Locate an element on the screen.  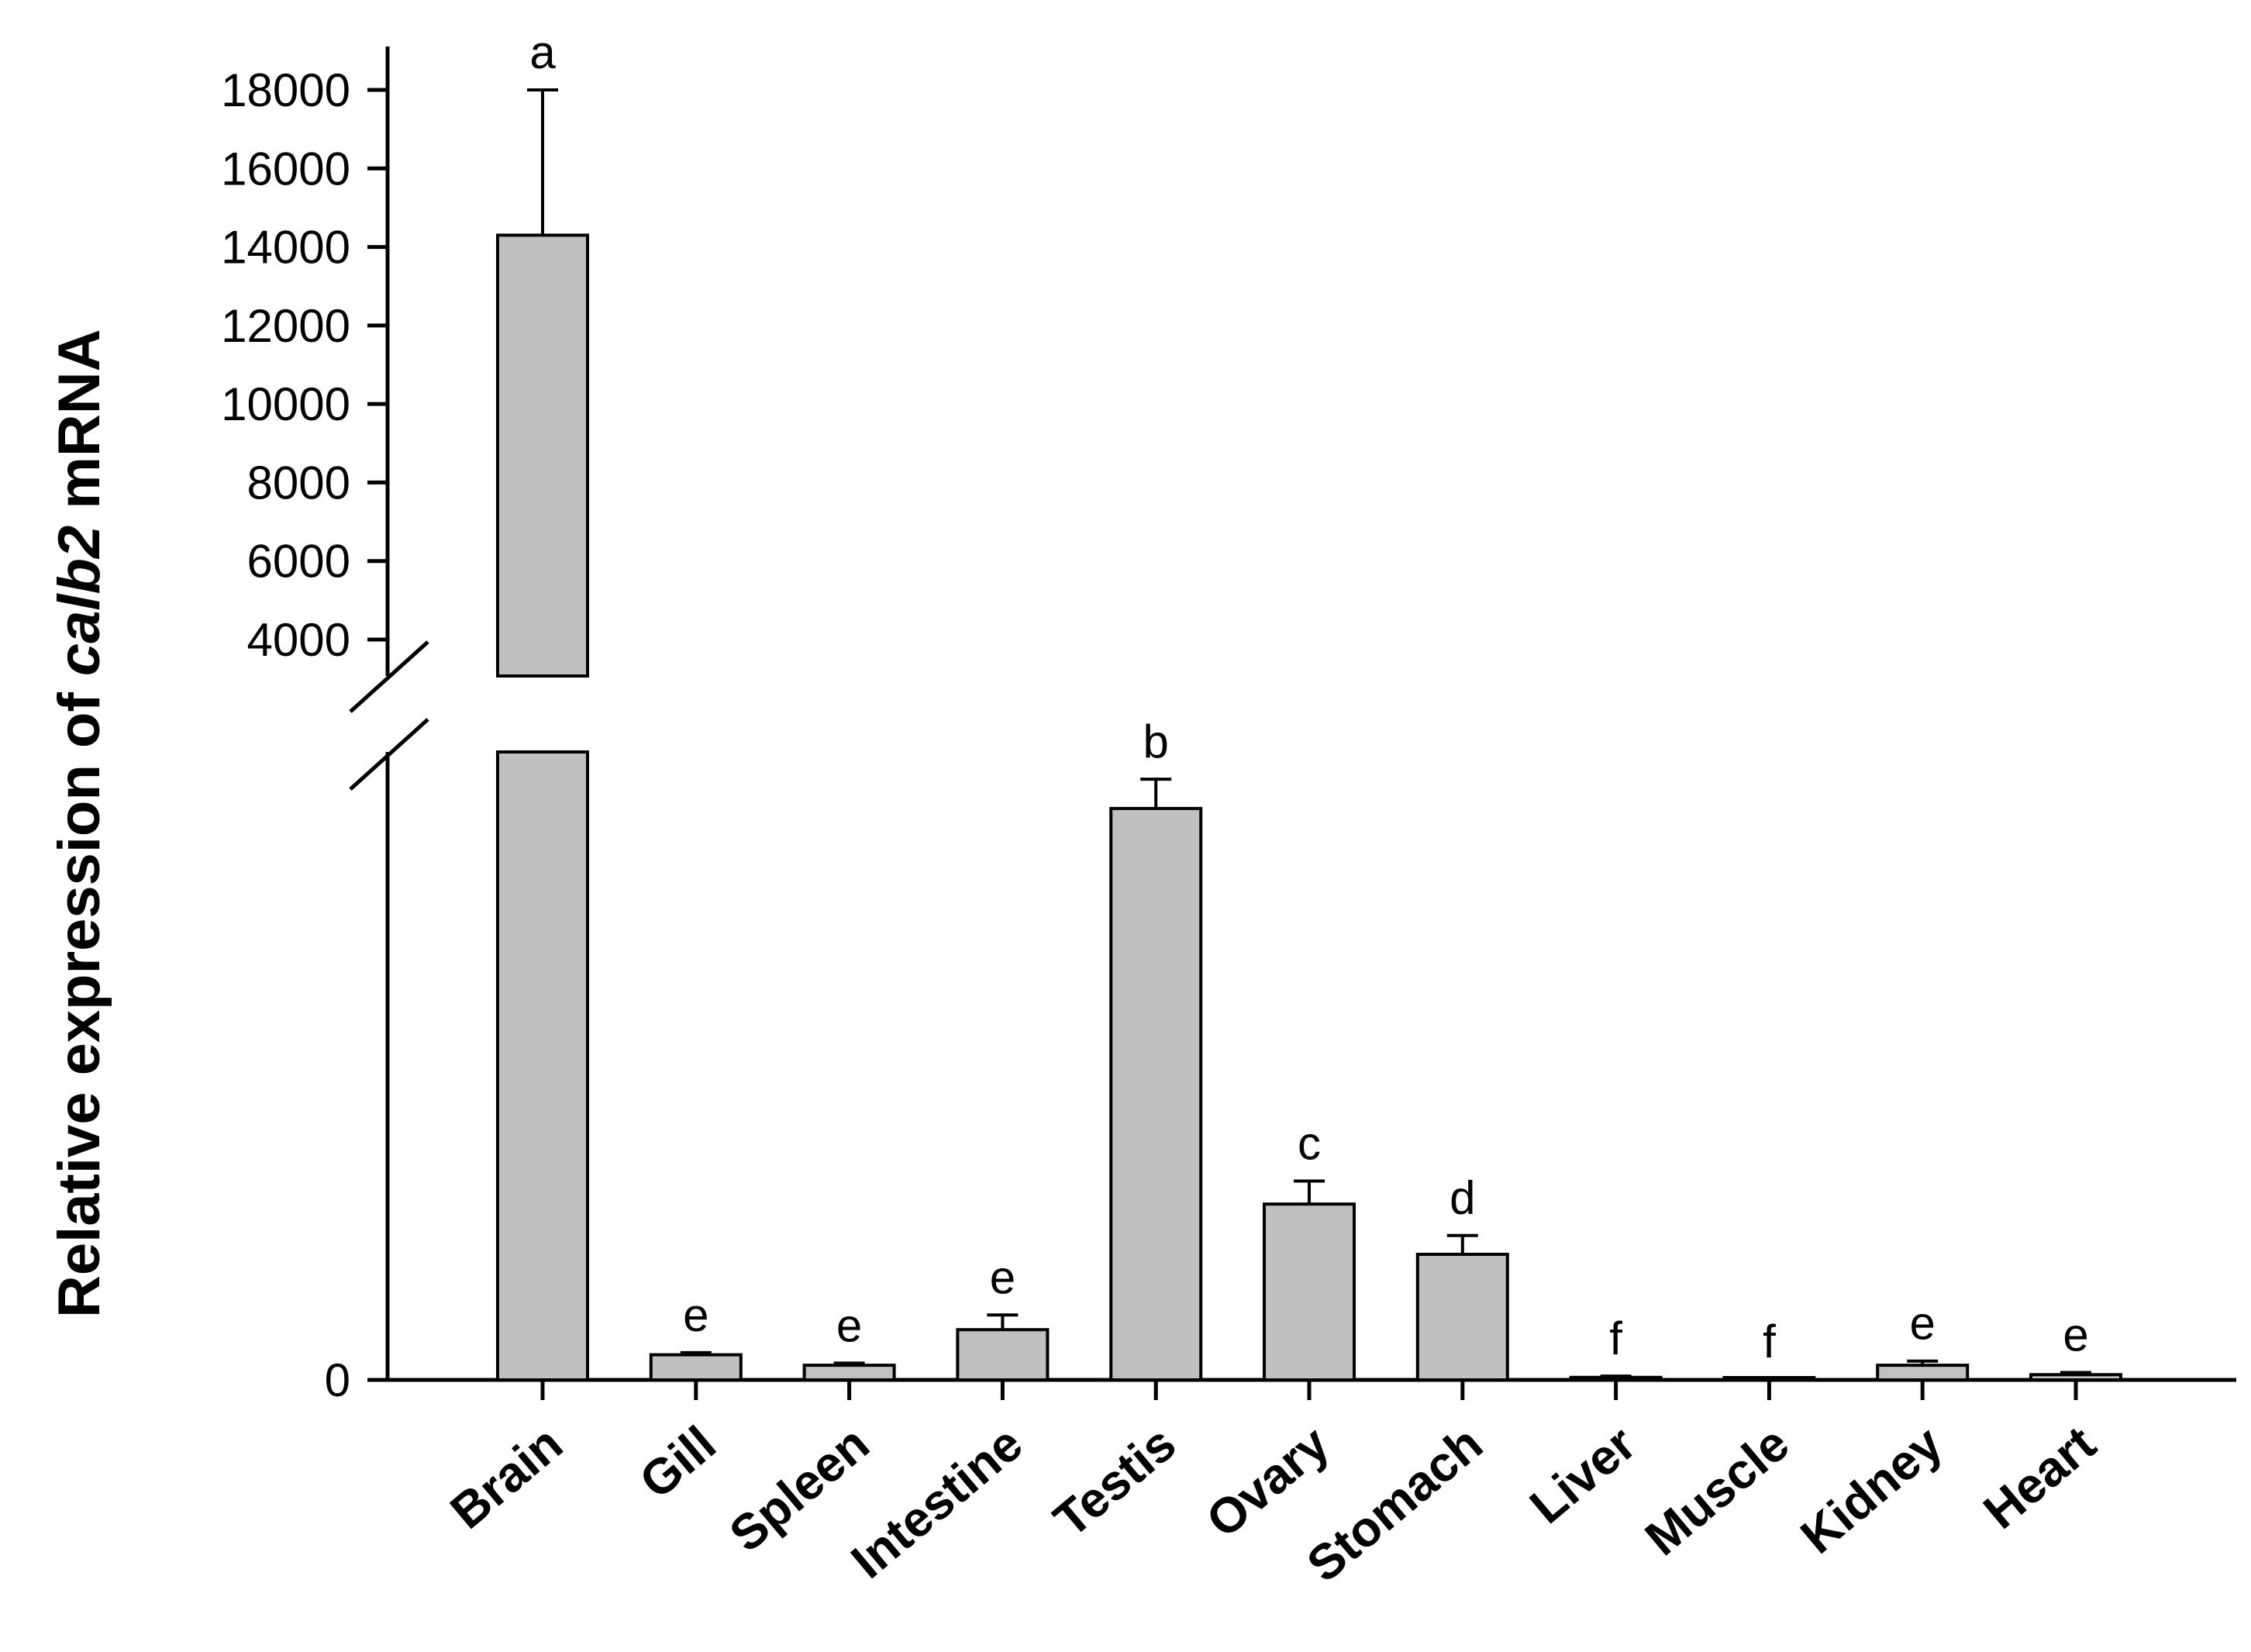
axis-break-mark-lower is located at coordinates (389, 754).